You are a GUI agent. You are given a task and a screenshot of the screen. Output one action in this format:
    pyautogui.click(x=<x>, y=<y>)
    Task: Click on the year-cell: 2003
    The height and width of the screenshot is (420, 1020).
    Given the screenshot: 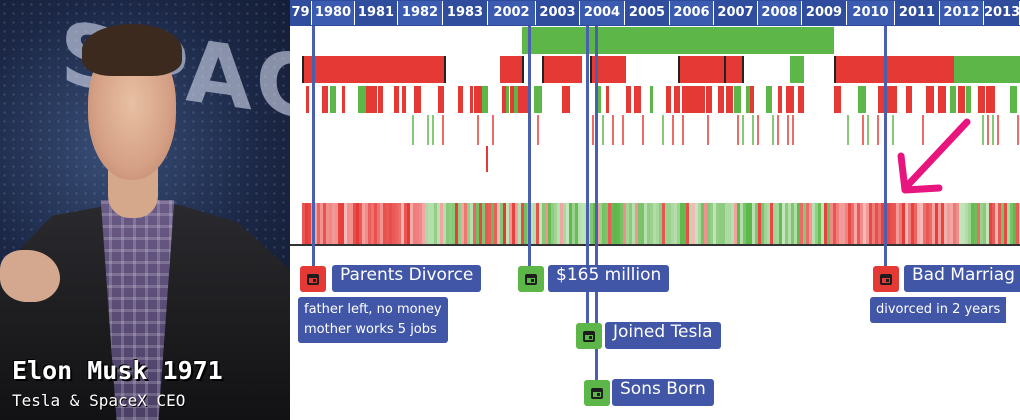 What is the action you would take?
    pyautogui.click(x=558, y=13)
    